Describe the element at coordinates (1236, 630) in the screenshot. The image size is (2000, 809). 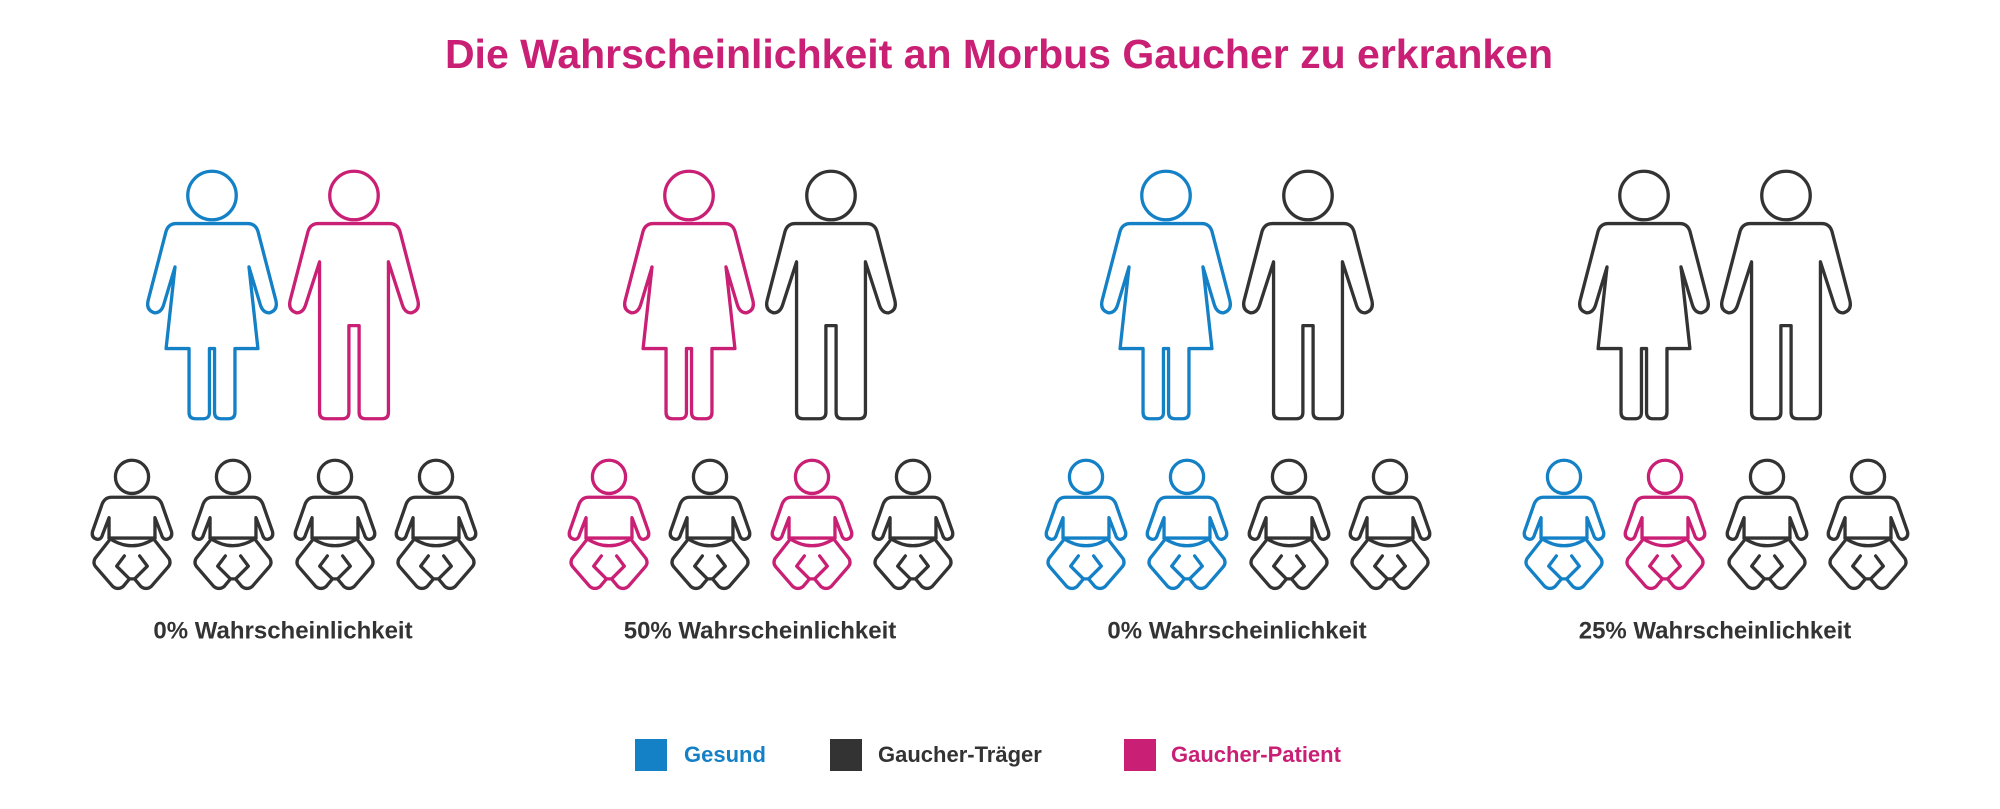
I see `group-label: 0% Wahrscheinlichkeit` at that location.